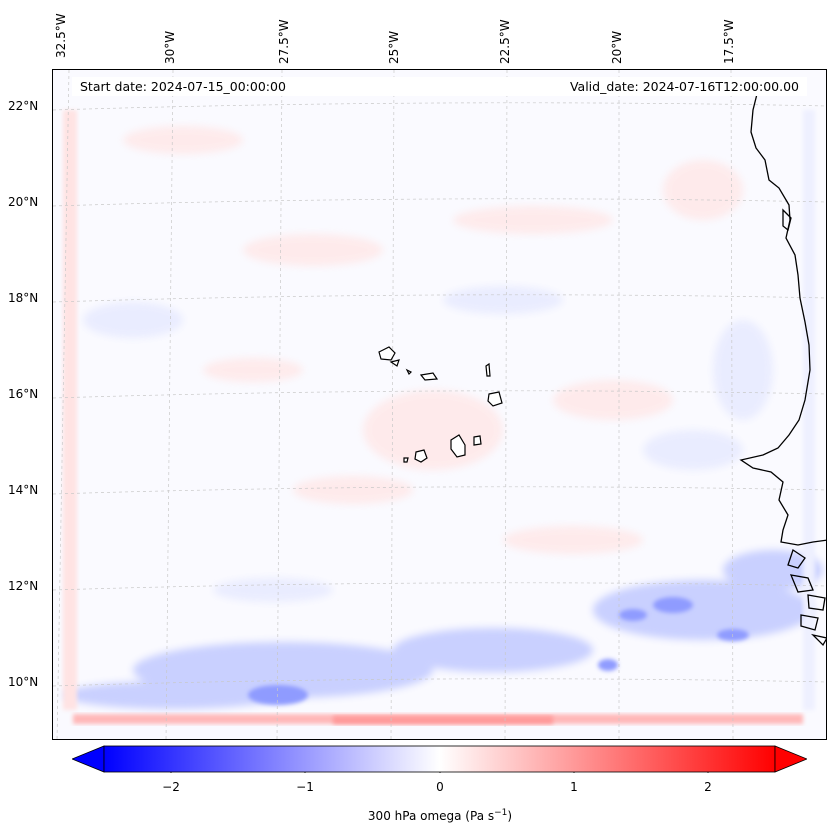  I want to click on colorbar-tick-minus1: −1, so click(305, 787).